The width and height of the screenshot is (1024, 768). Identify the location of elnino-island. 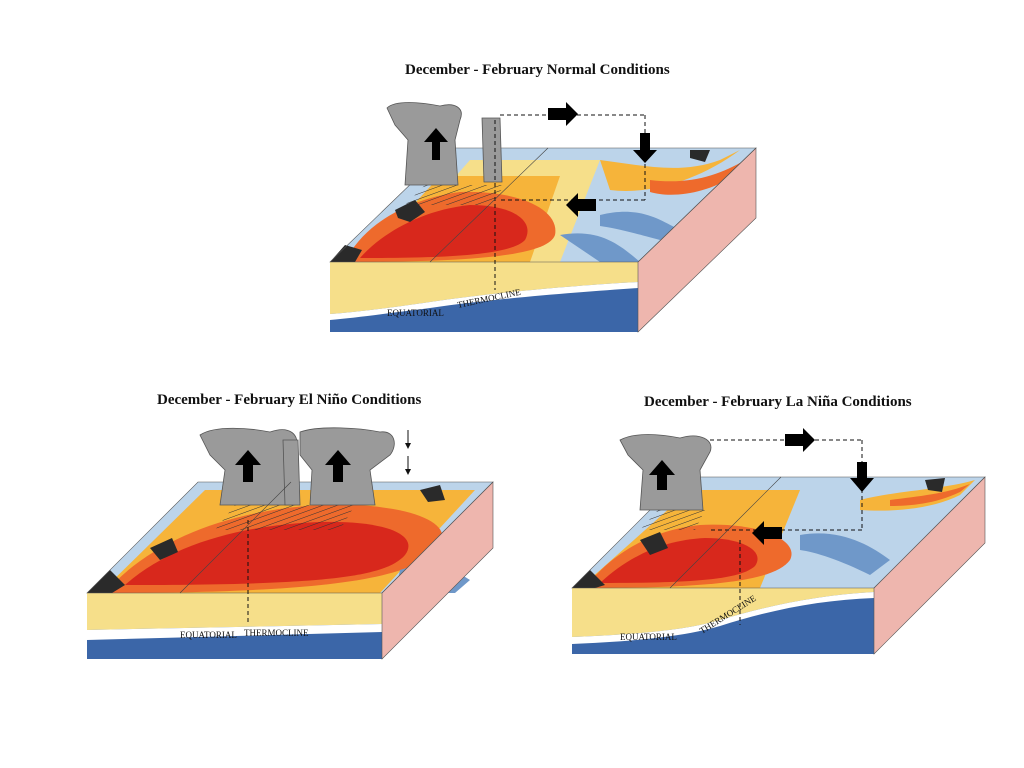
(164, 549).